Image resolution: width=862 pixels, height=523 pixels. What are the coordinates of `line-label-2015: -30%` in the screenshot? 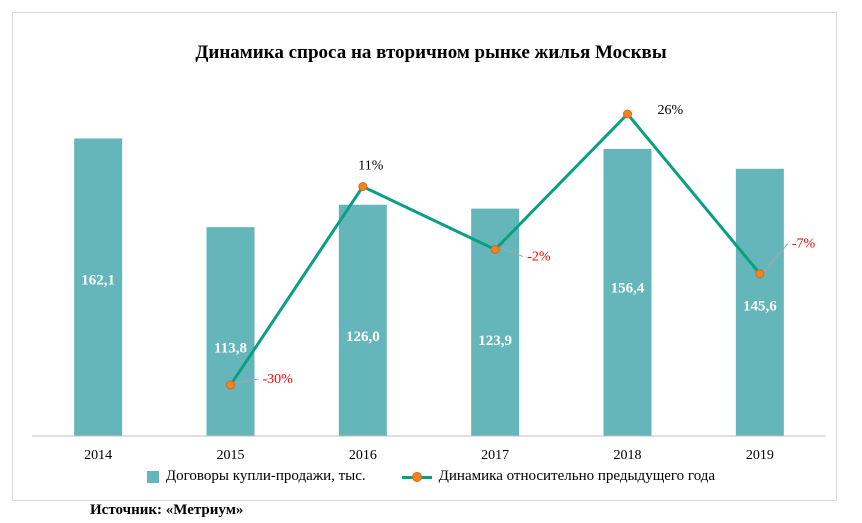 It's located at (278, 379).